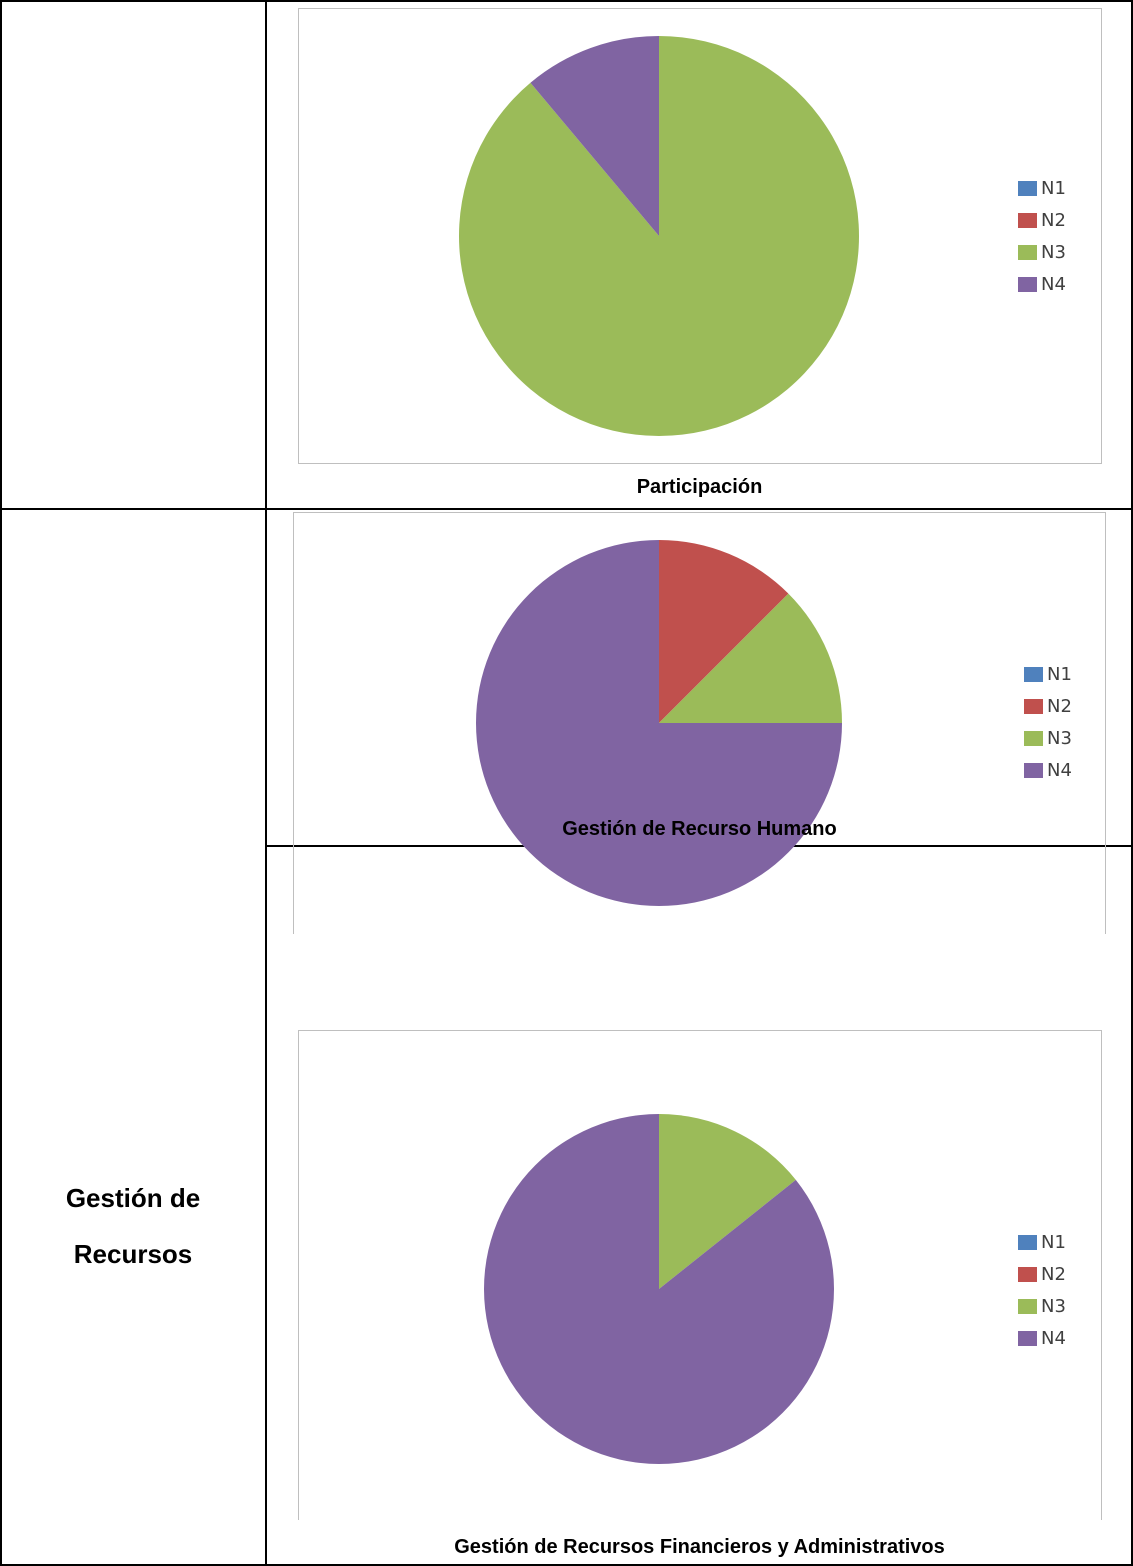  I want to click on legend-label-n1: N1, so click(1053, 1242).